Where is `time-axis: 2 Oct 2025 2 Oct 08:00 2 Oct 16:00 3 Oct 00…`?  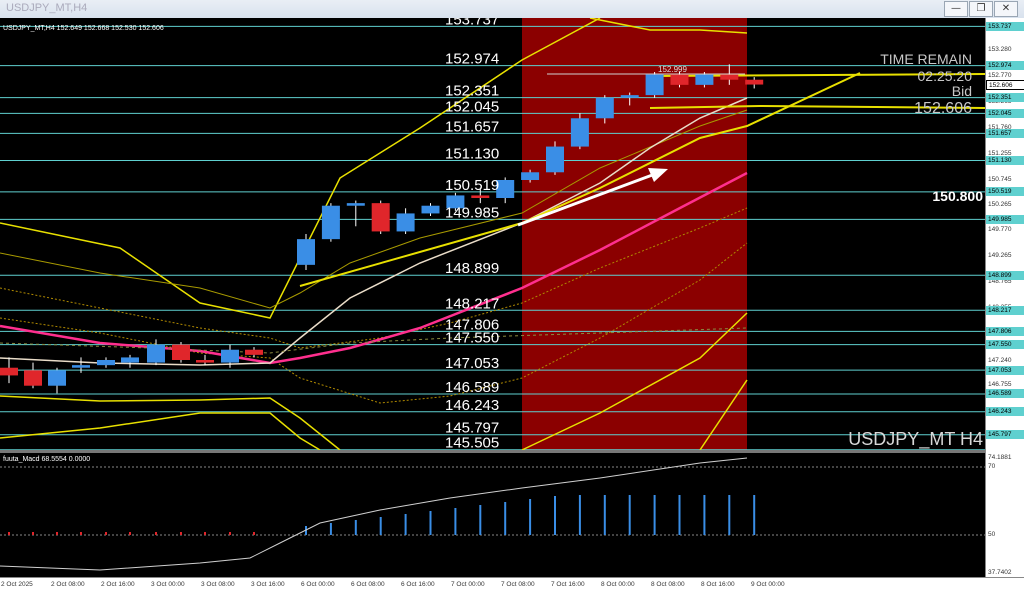
time-axis: 2 Oct 2025 2 Oct 08:00 2 Oct 16:00 3 Oct 00… is located at coordinates (512, 586).